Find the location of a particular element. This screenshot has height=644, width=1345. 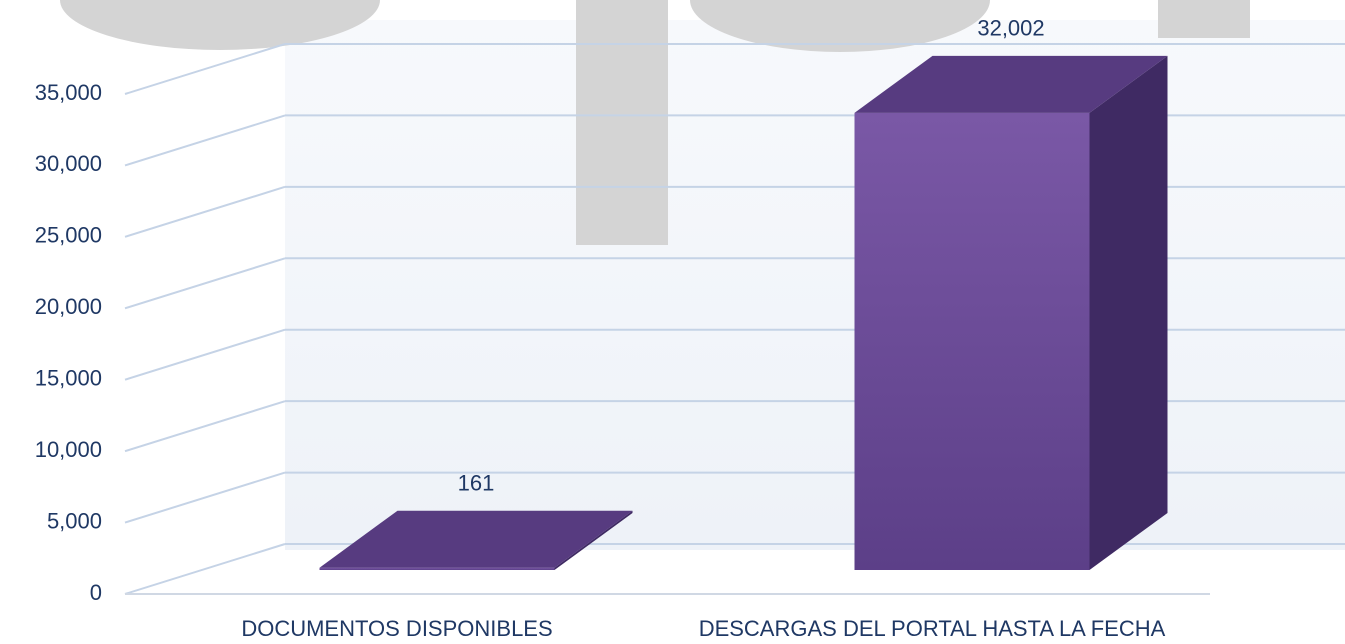

data-label: 161 is located at coordinates (476, 483).